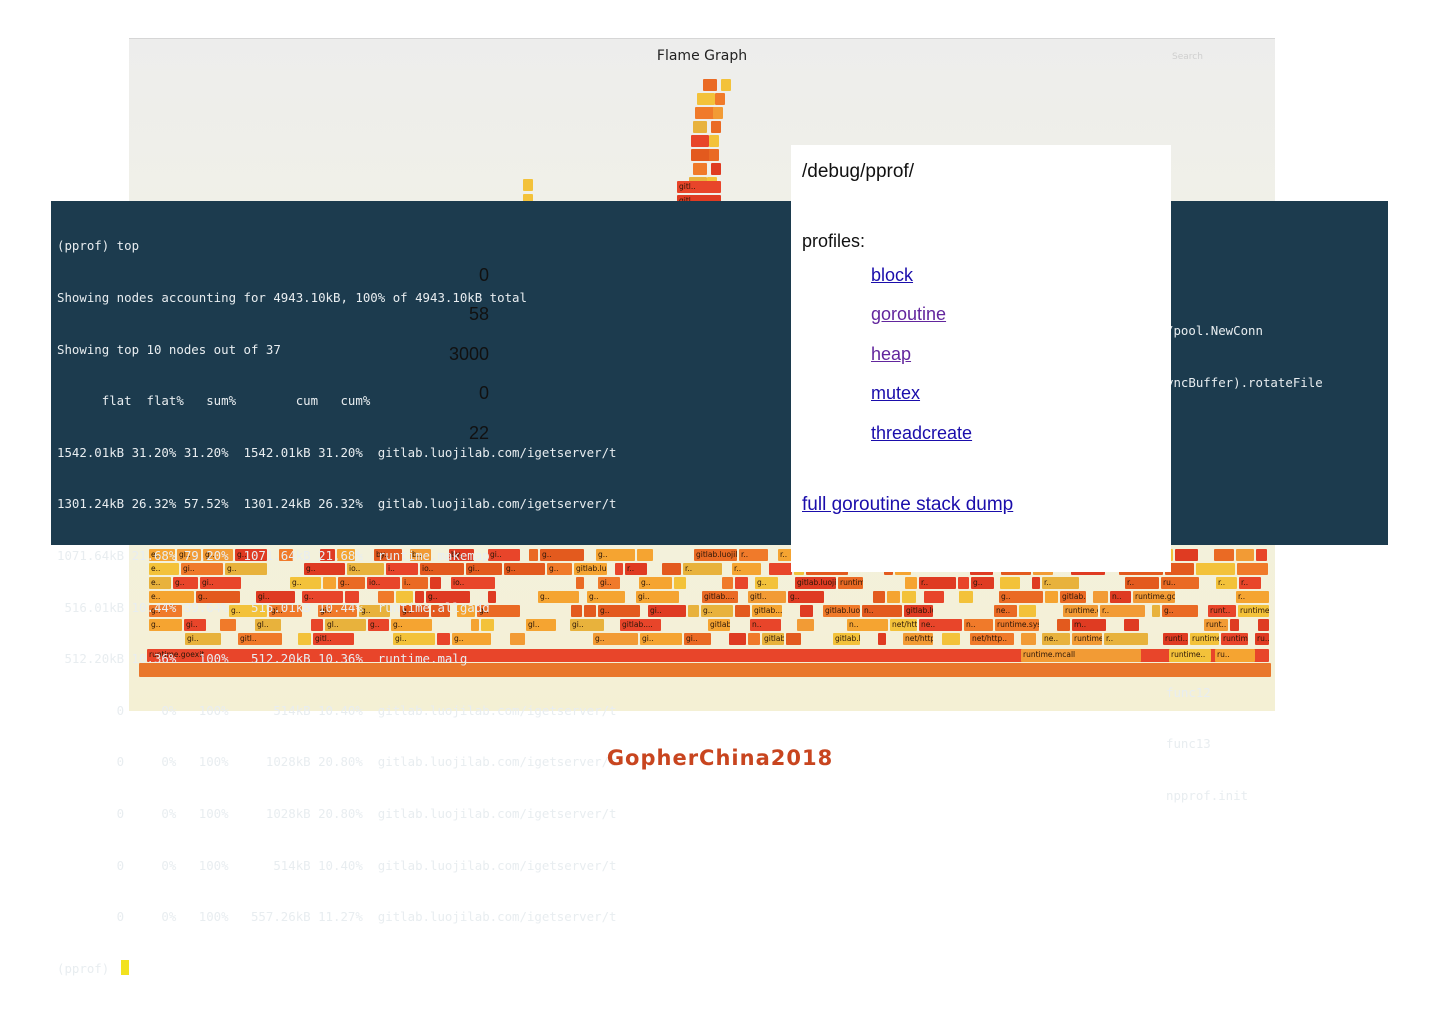 This screenshot has height=1011, width=1440. I want to click on flame-frame: ne.., so click(1005, 611).